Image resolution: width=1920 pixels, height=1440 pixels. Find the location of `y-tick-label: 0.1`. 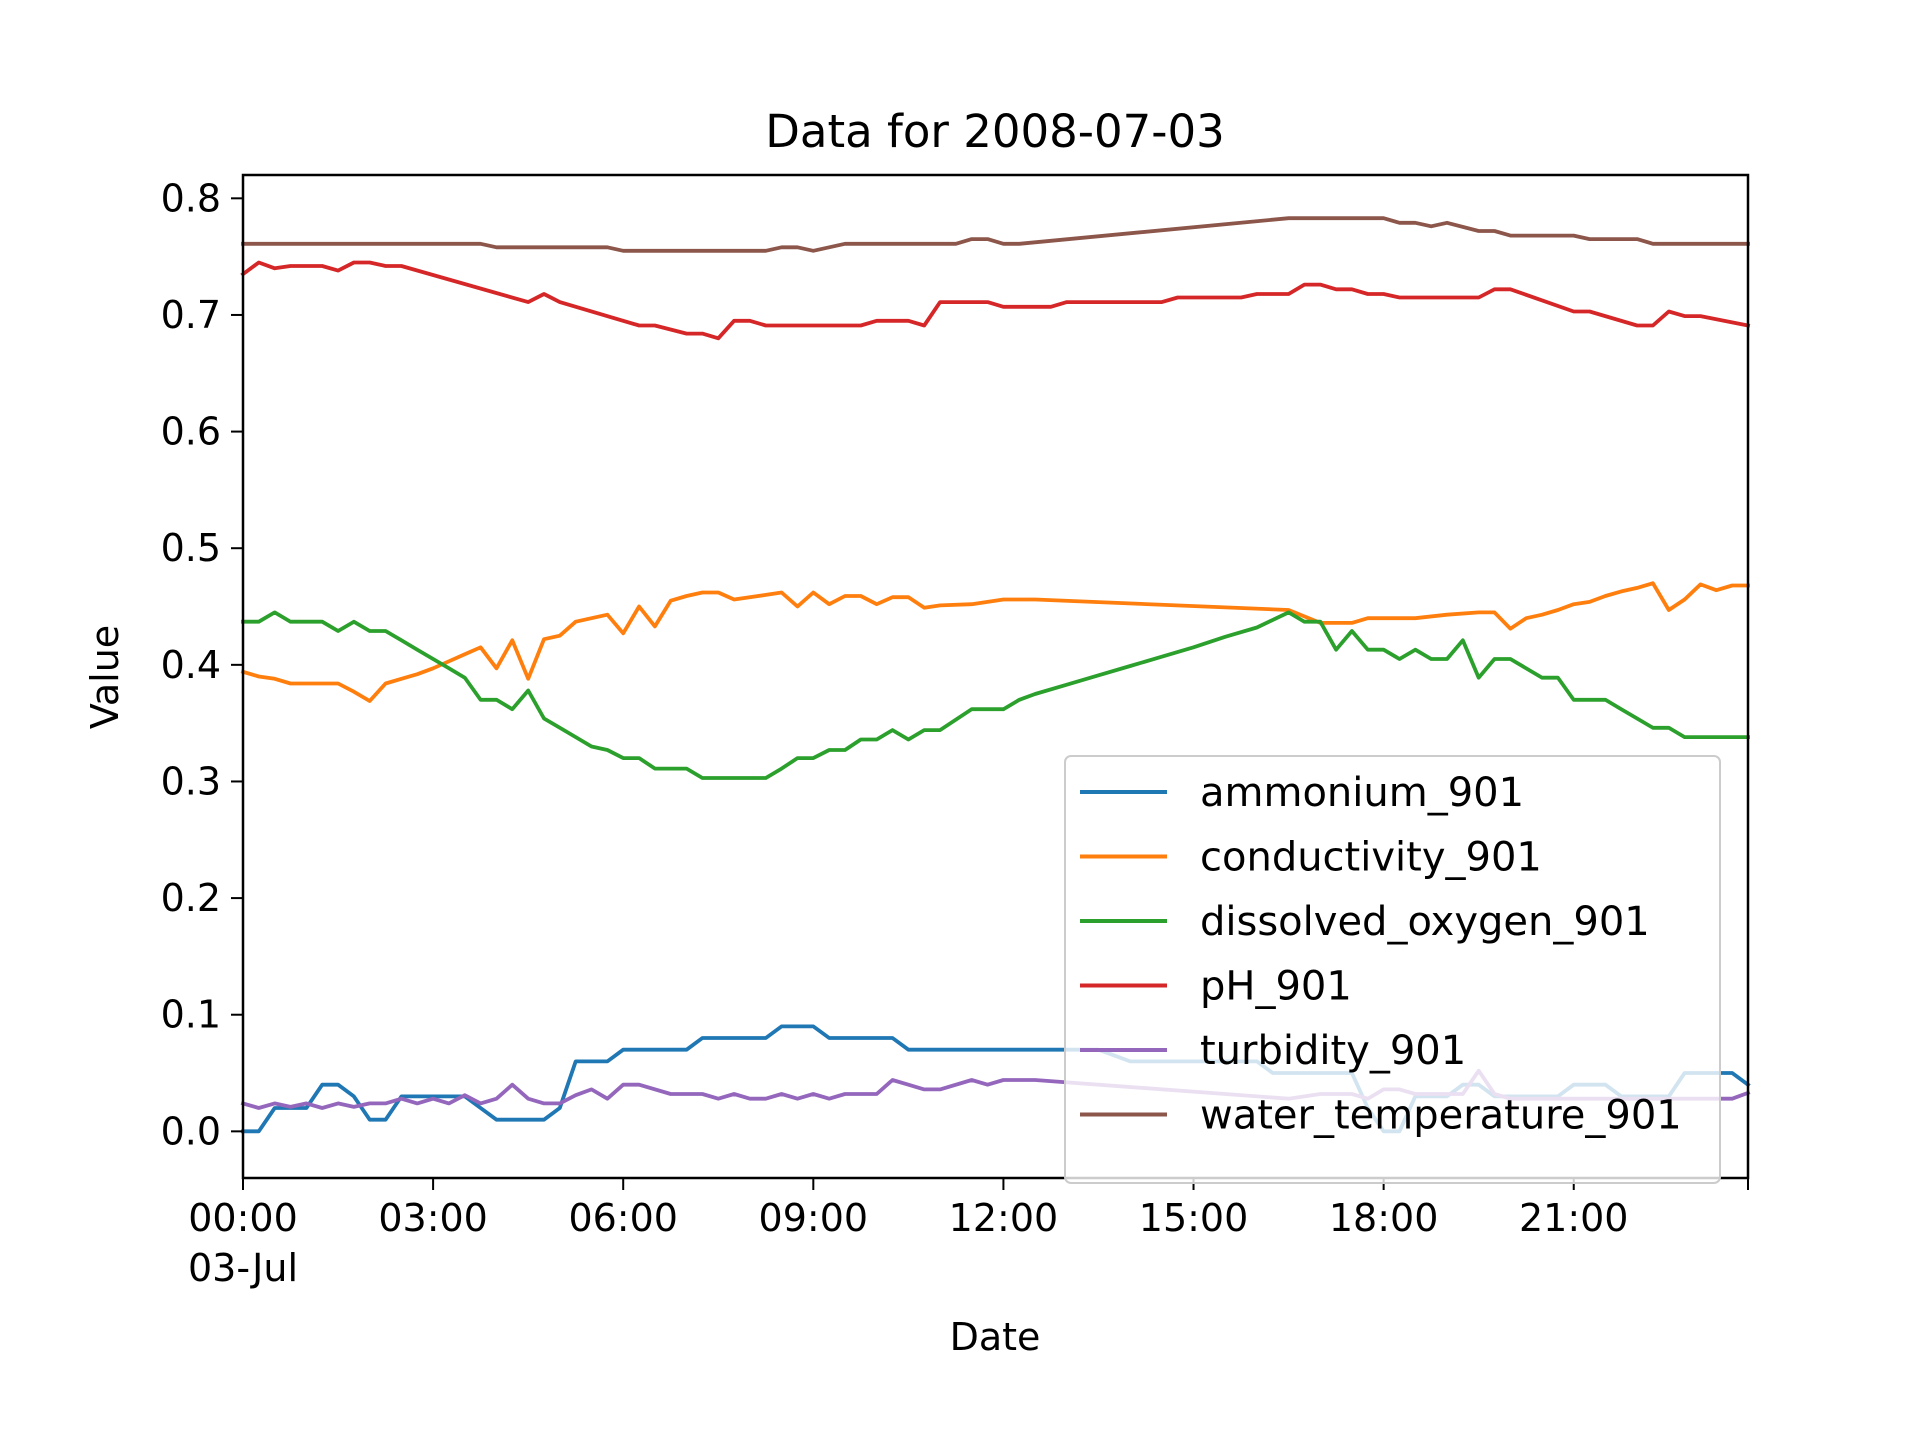

y-tick-label: 0.1 is located at coordinates (191, 1015).